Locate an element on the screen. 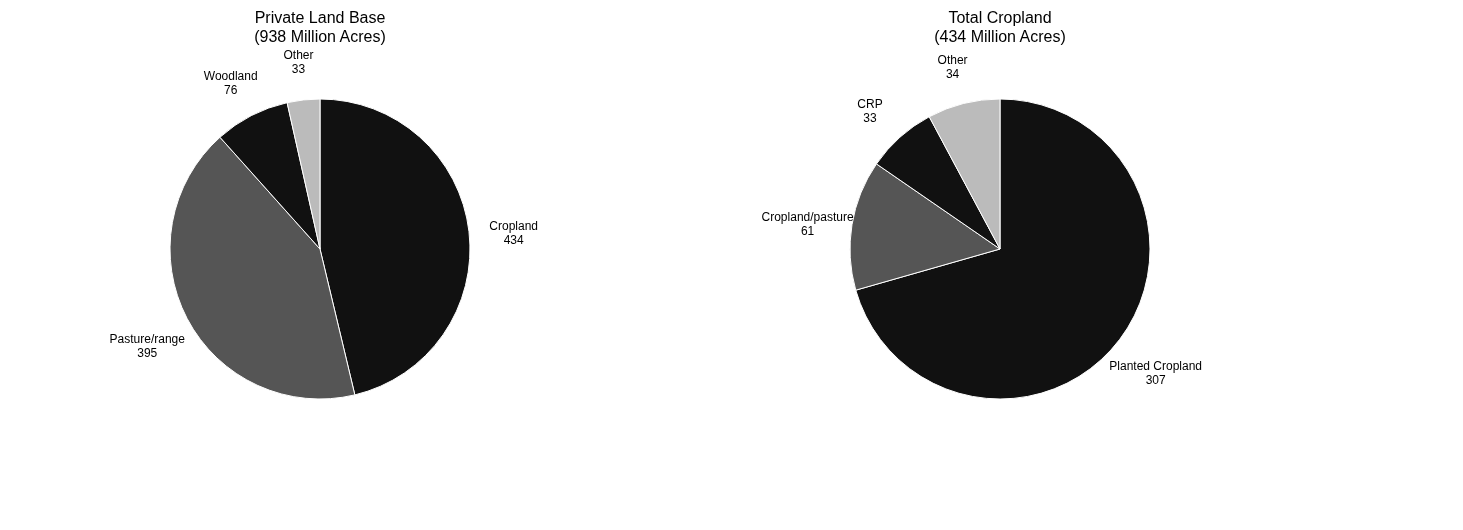 The width and height of the screenshot is (1463, 530). slice-label: Woodland is located at coordinates (230, 75).